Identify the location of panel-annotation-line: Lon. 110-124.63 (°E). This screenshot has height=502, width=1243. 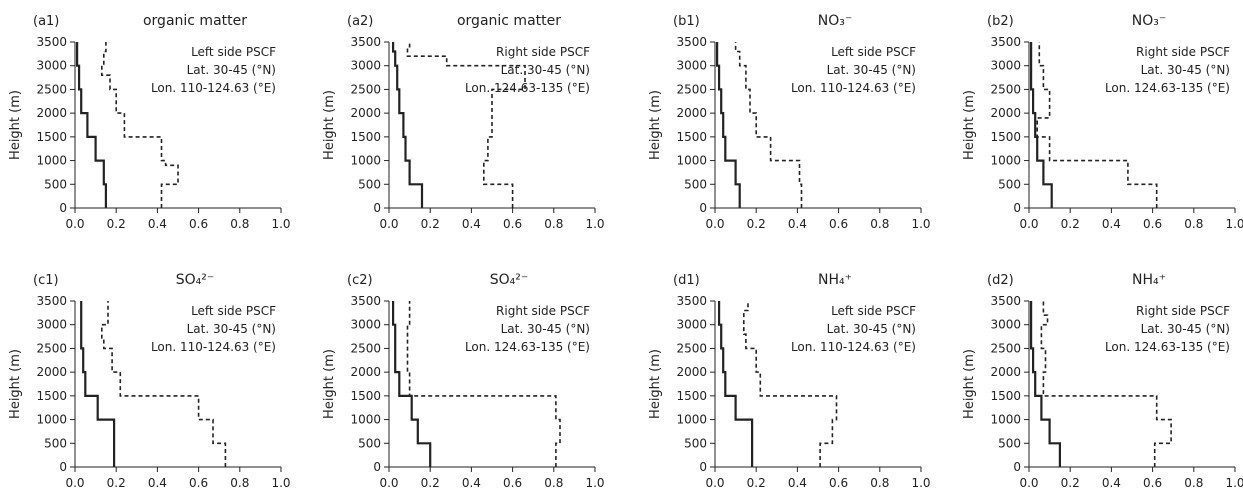
(853, 88).